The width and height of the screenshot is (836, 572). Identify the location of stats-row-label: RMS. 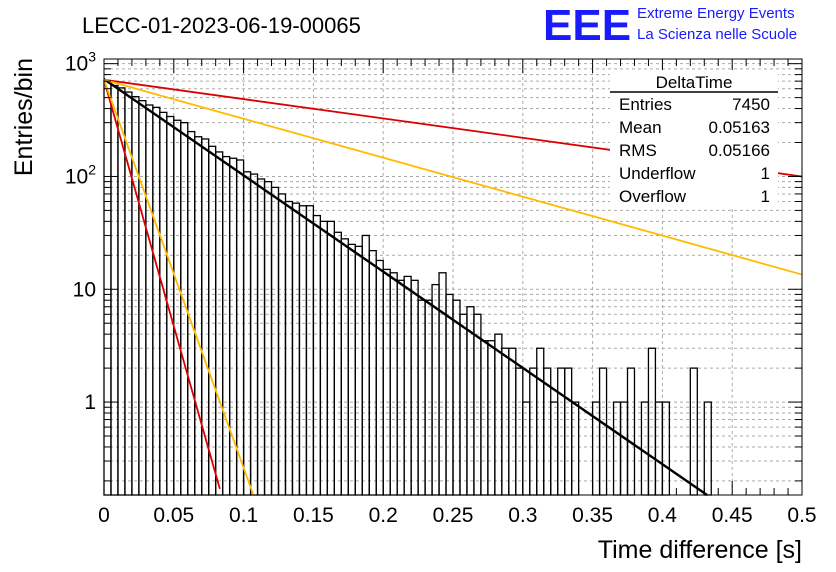
(638, 150).